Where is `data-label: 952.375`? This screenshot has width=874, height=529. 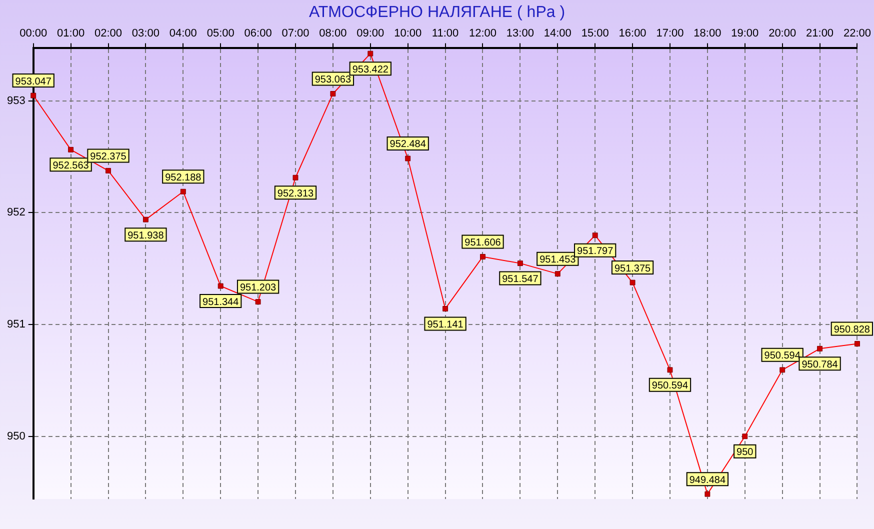 data-label: 952.375 is located at coordinates (108, 156).